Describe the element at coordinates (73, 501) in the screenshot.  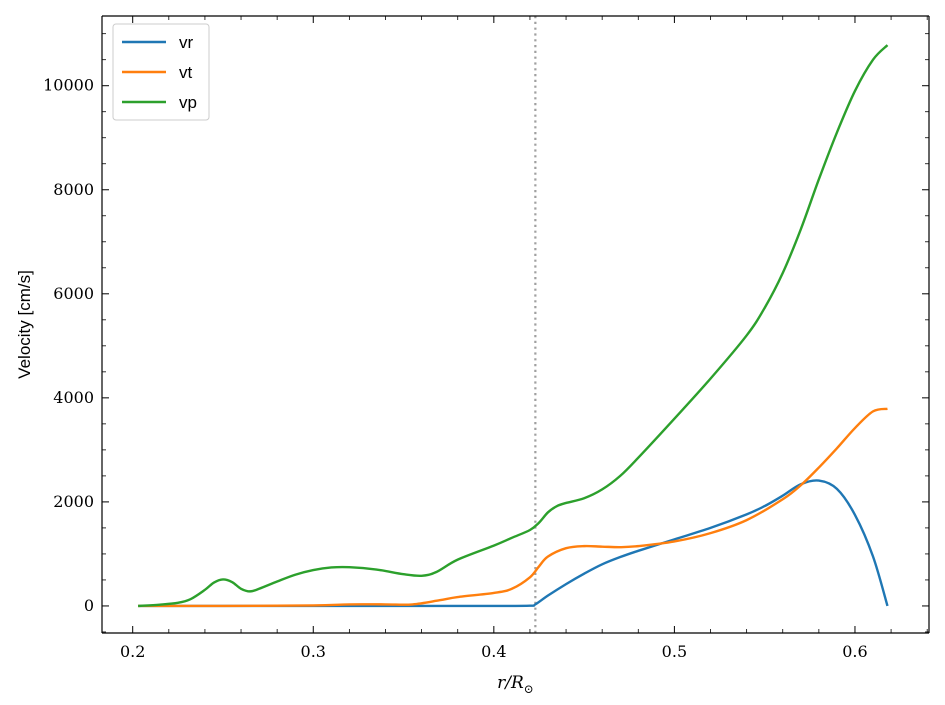
I see `y-tick-label: 2000` at that location.